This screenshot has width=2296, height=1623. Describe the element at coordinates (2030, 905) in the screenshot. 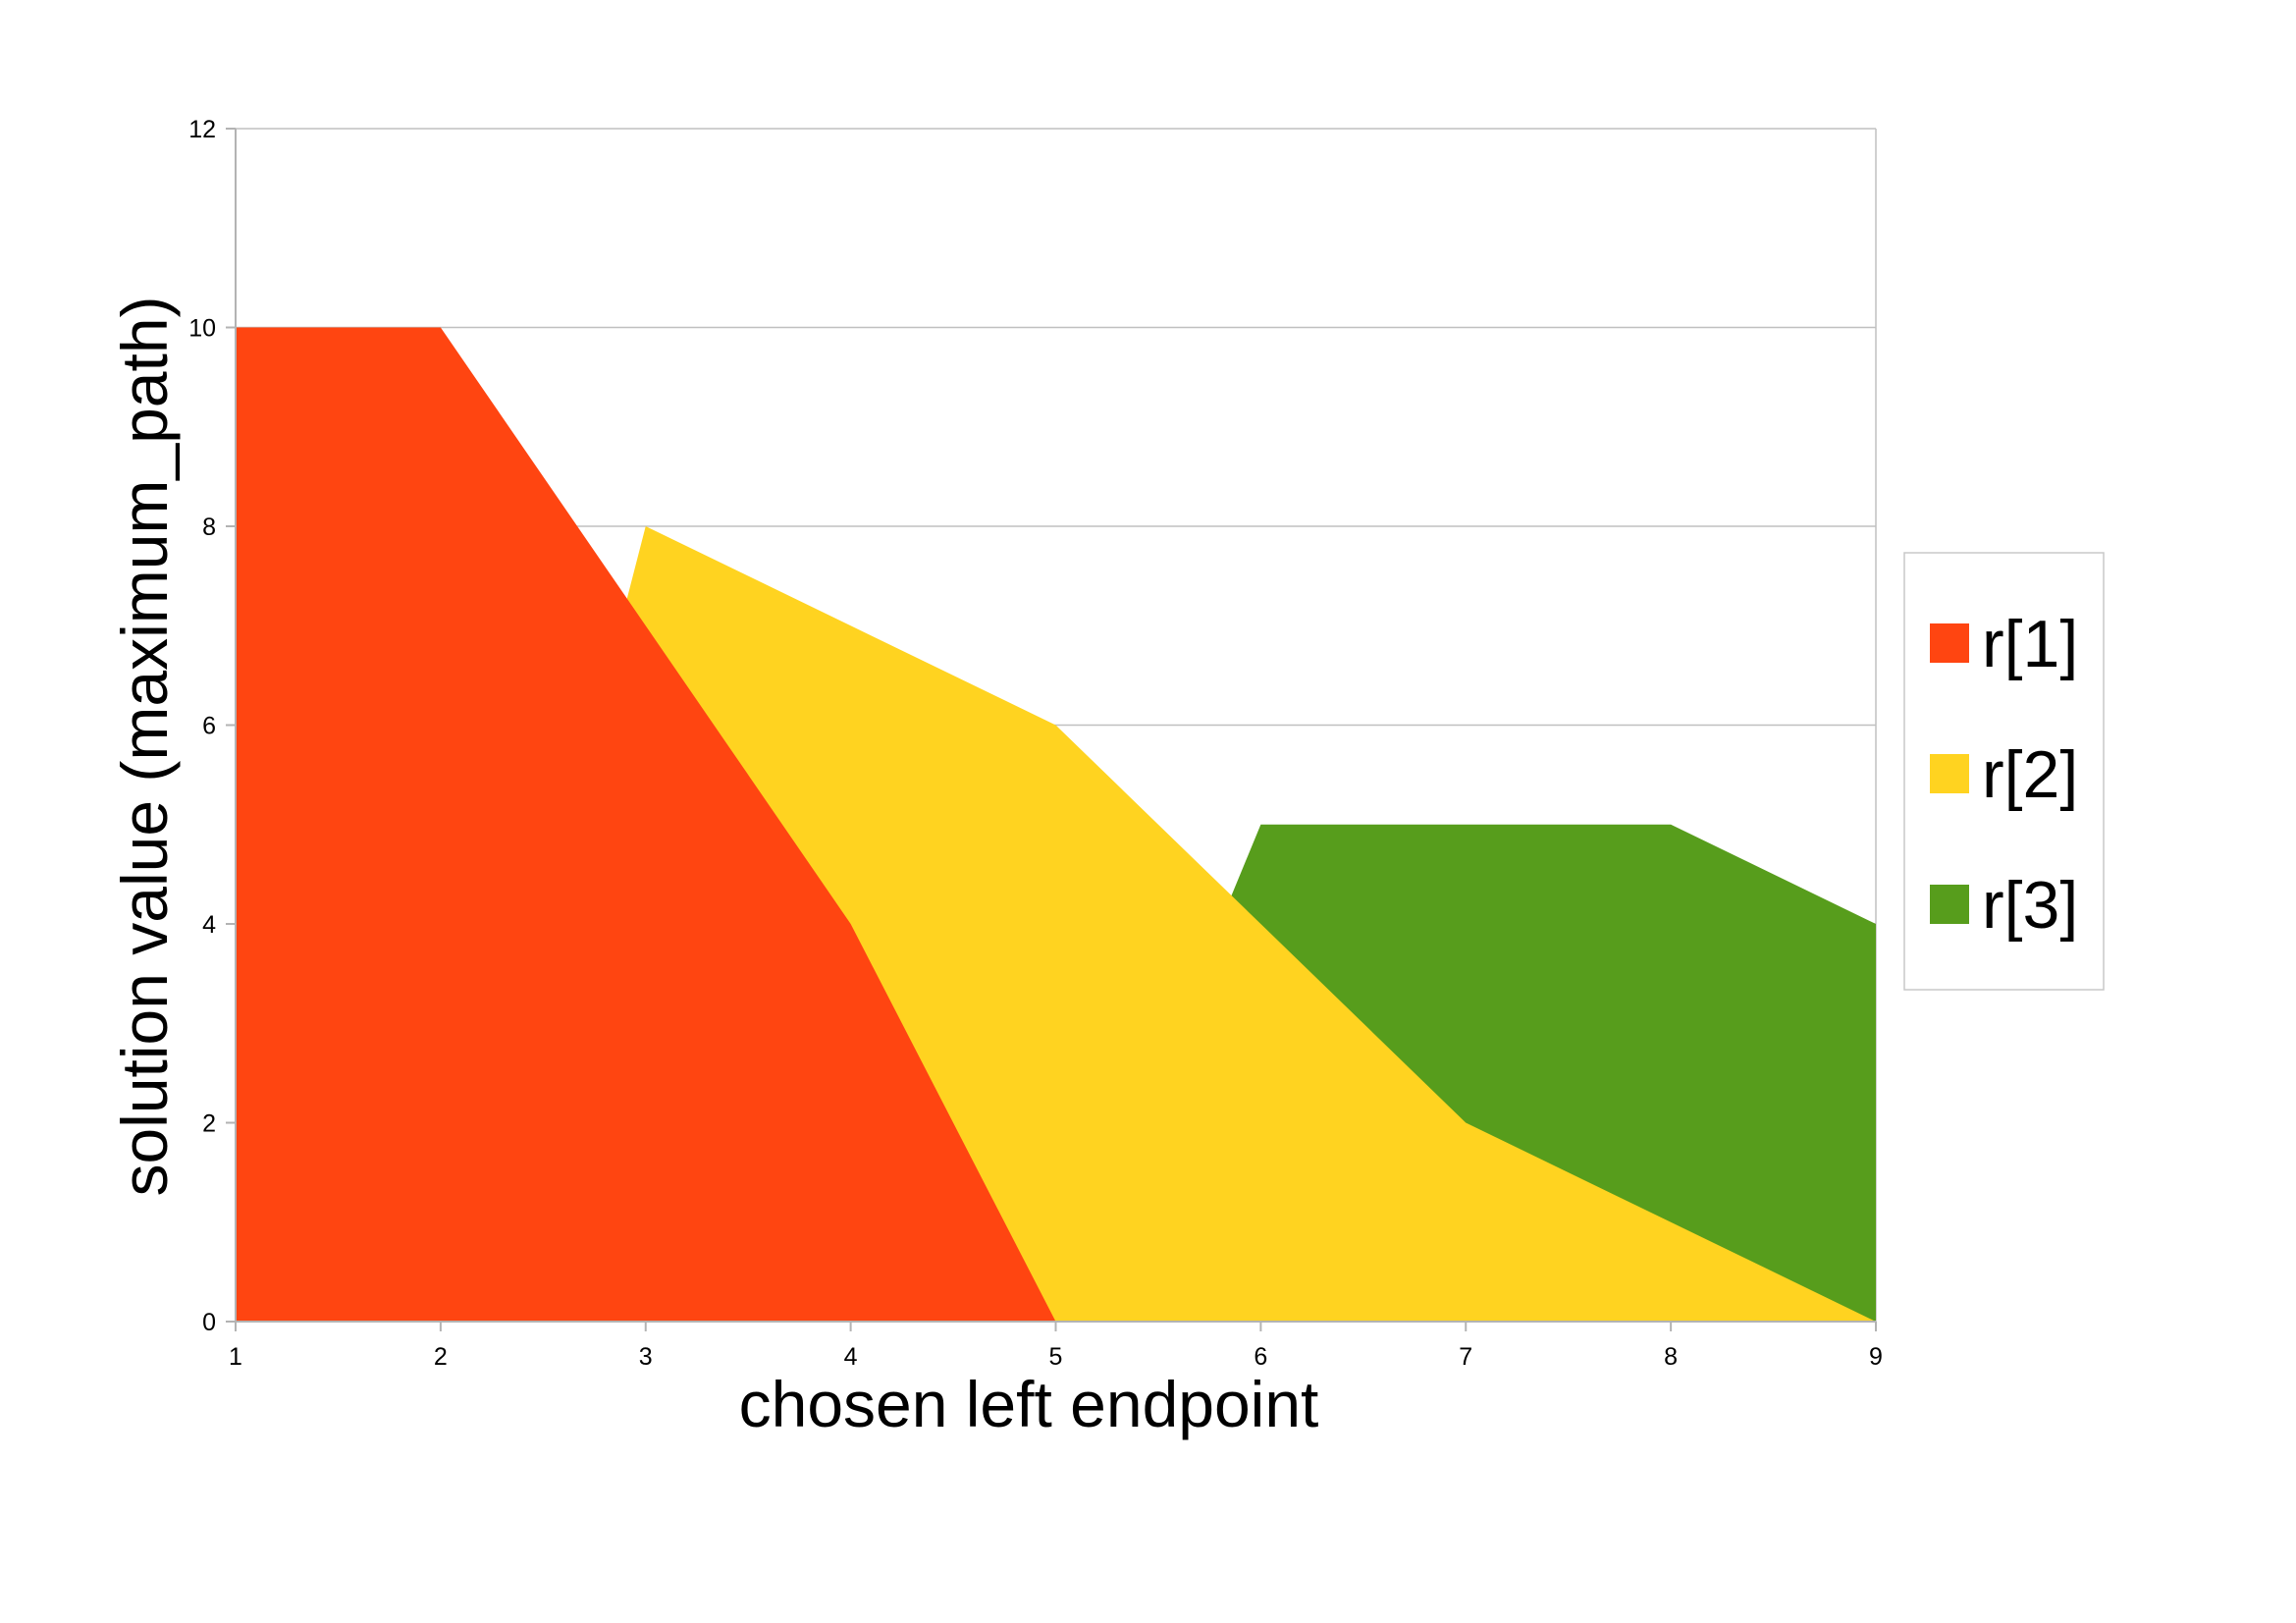

I see `legend-label: r[3]` at that location.